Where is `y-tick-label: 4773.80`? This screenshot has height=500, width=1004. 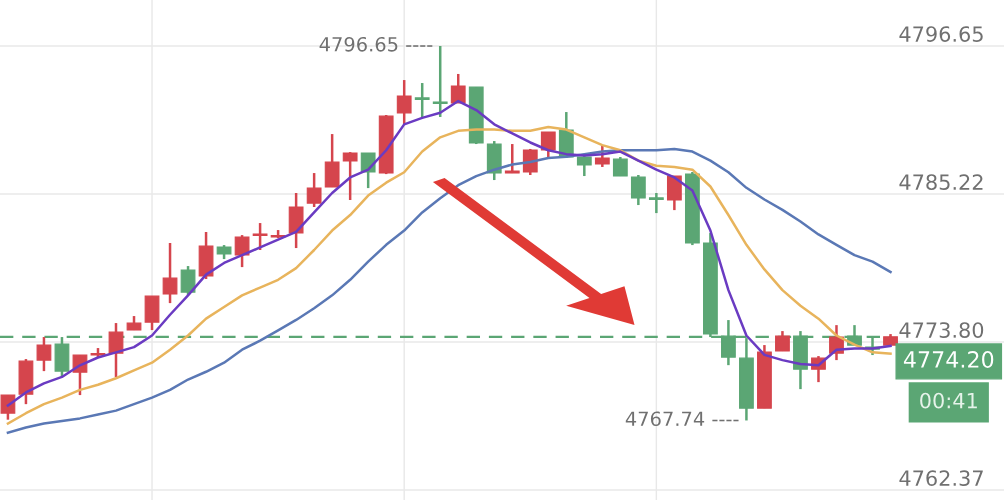
y-tick-label: 4773.80 is located at coordinates (941, 330).